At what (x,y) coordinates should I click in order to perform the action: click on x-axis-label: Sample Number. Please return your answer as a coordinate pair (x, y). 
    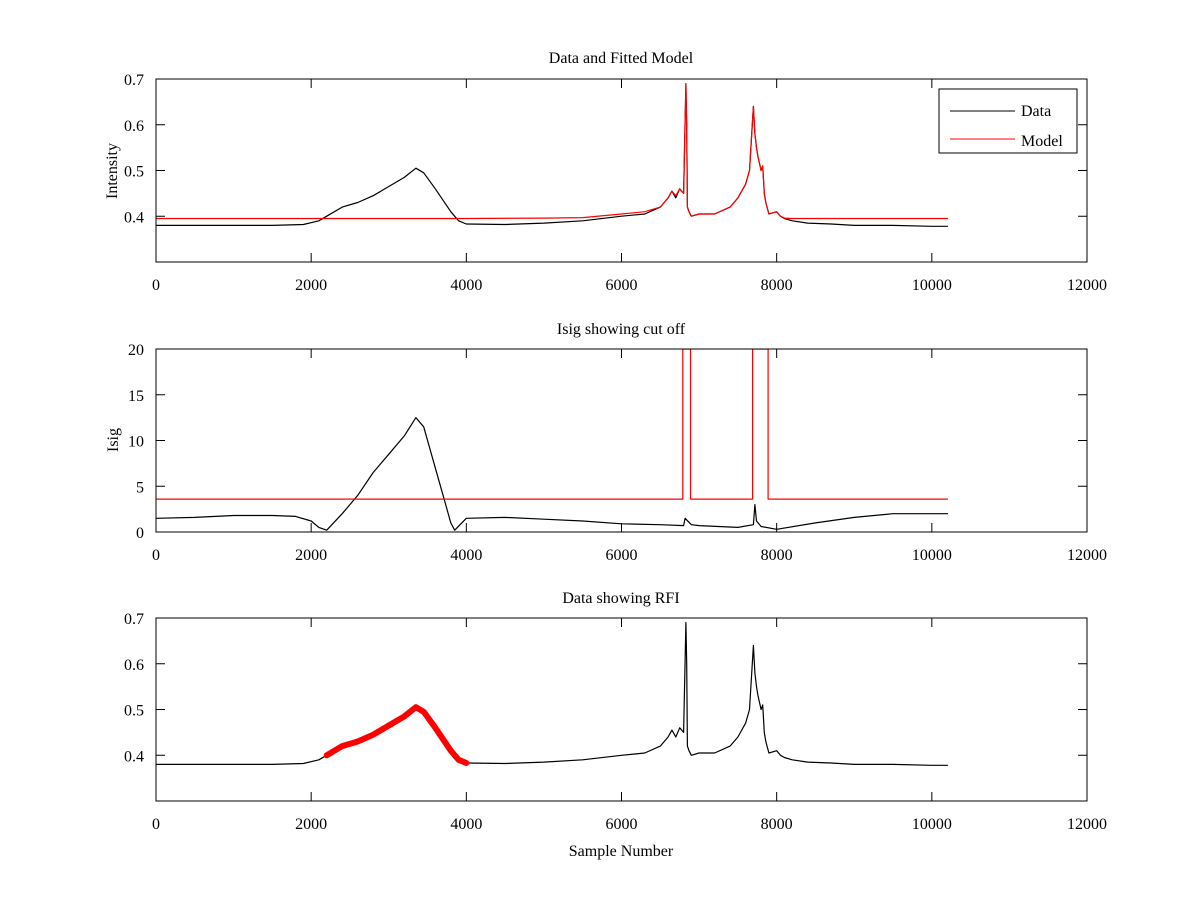
    Looking at the image, I should click on (621, 851).